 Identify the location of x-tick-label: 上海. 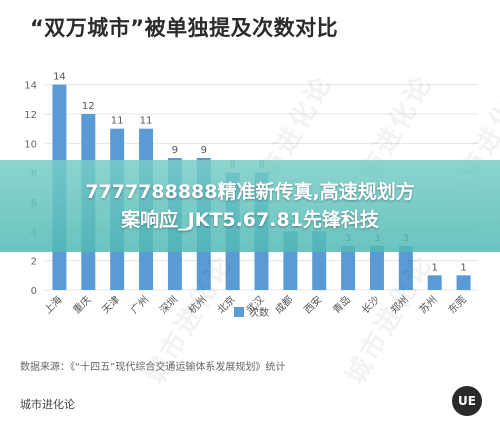
(52, 304).